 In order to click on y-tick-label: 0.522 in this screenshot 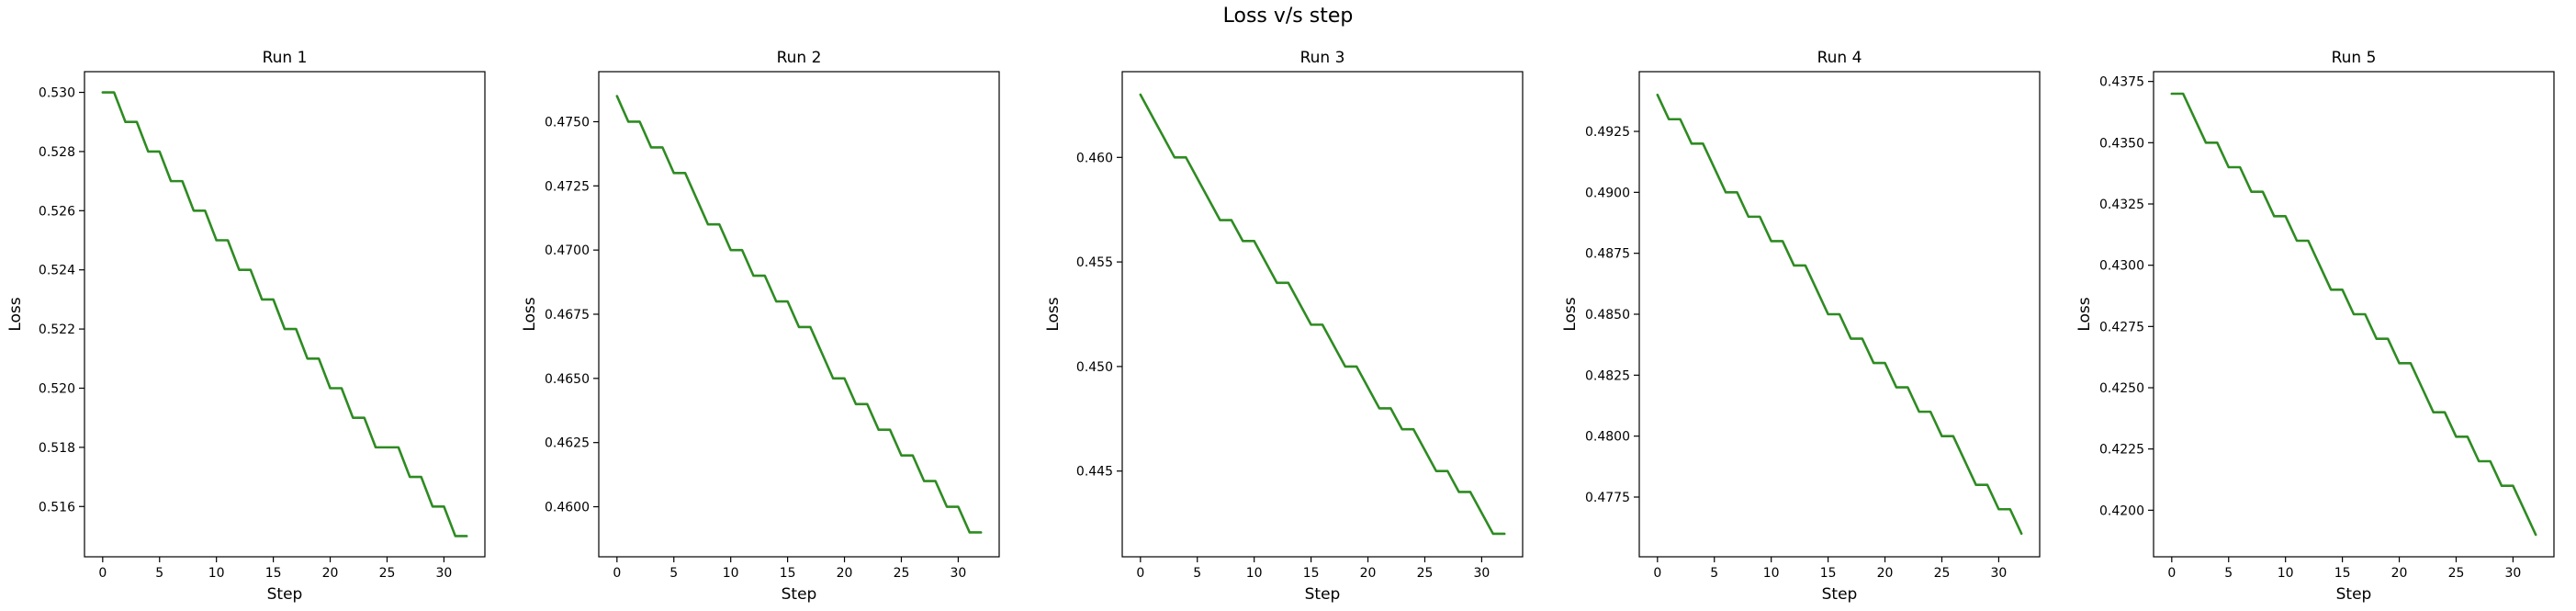, I will do `click(57, 329)`.